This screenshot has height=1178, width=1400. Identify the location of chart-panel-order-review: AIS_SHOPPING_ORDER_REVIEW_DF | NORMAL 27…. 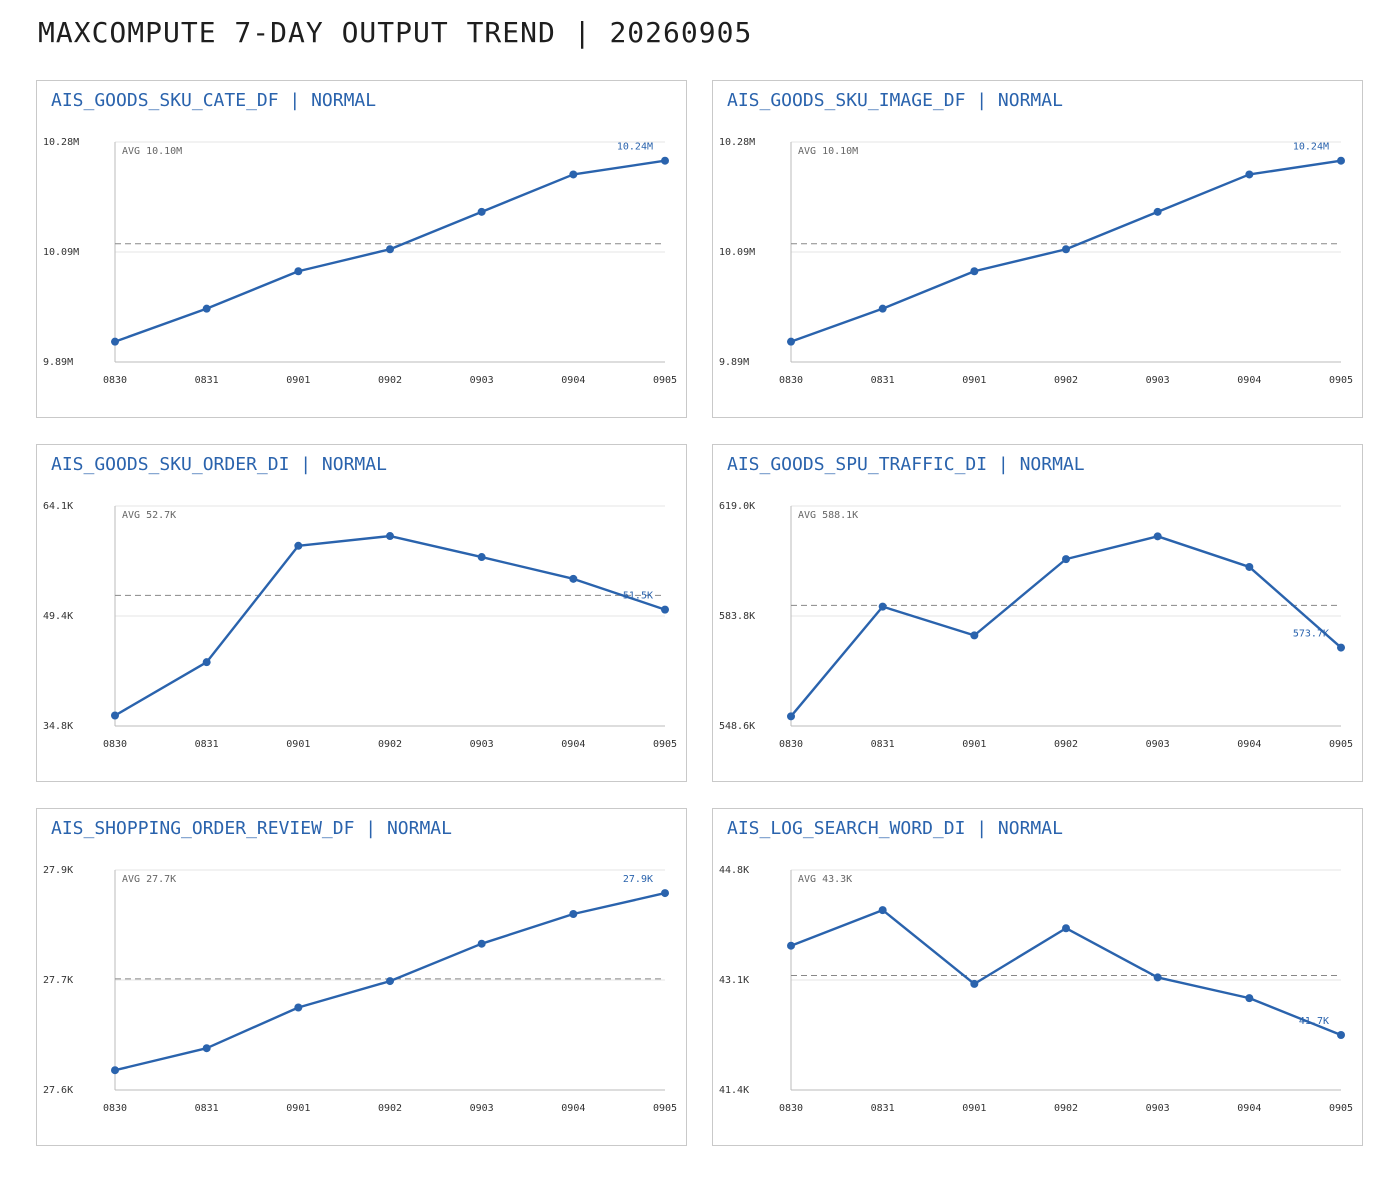
(361, 977).